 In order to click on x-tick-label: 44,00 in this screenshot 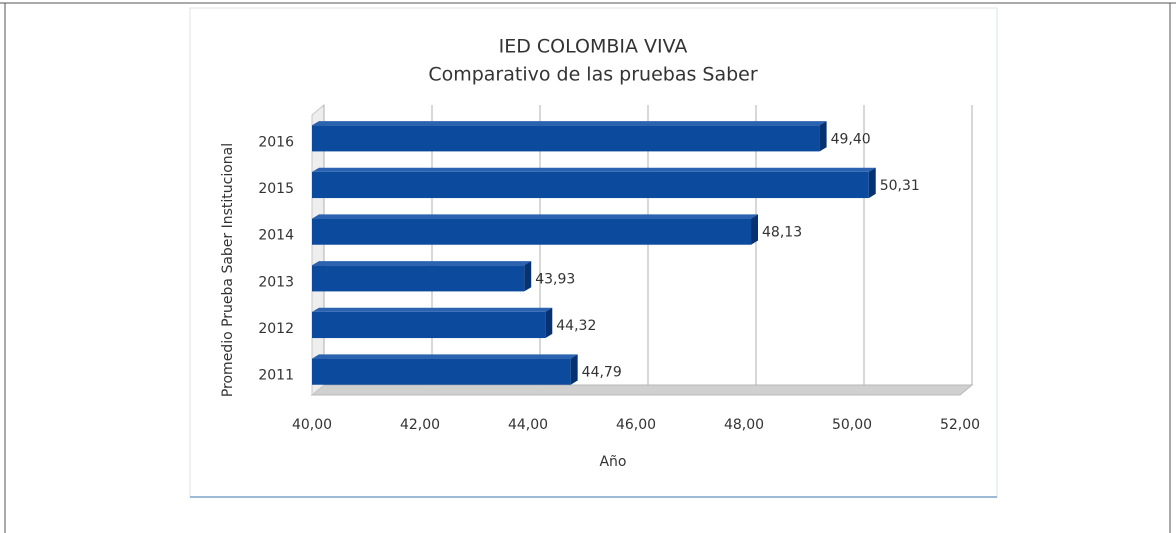, I will do `click(528, 425)`.